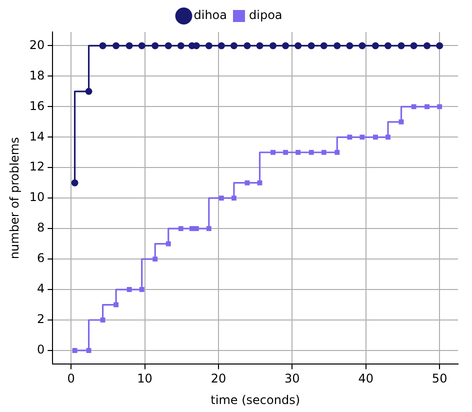  Describe the element at coordinates (37, 45) in the screenshot. I see `y-tick-label: 20` at that location.